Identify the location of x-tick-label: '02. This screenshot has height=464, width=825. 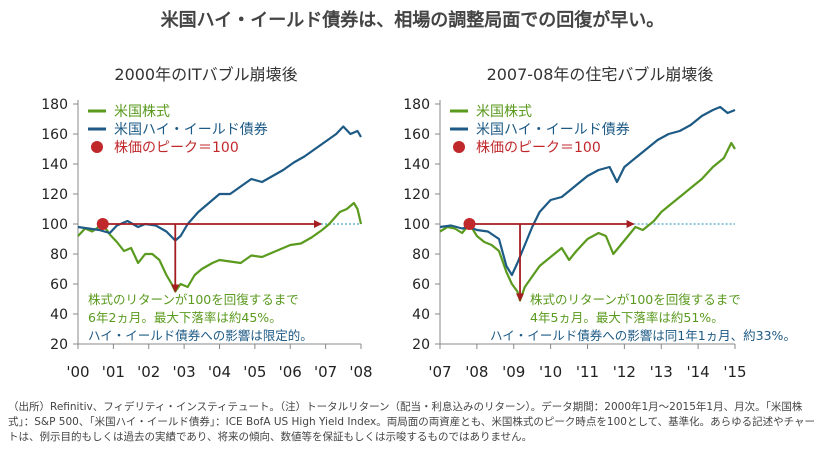
(148, 372).